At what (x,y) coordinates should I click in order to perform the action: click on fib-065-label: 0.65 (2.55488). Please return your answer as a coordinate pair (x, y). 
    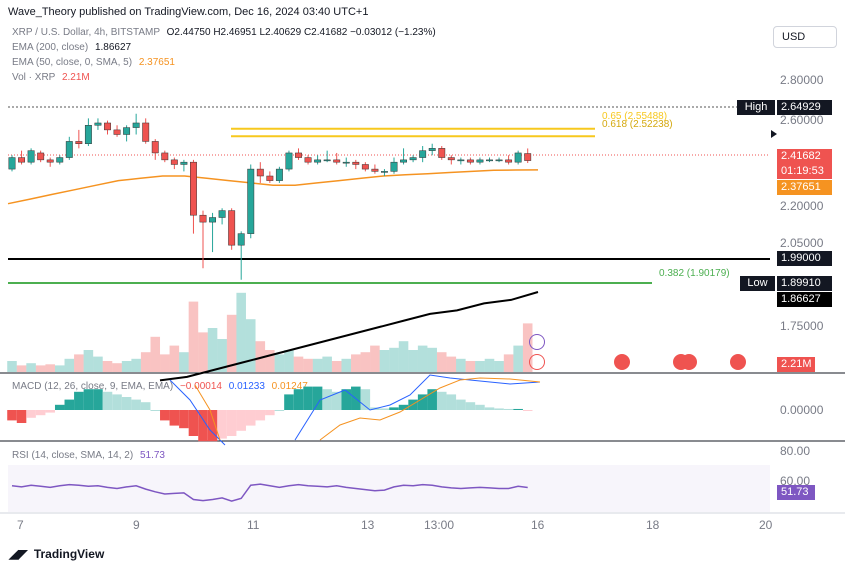
    Looking at the image, I should click on (635, 116).